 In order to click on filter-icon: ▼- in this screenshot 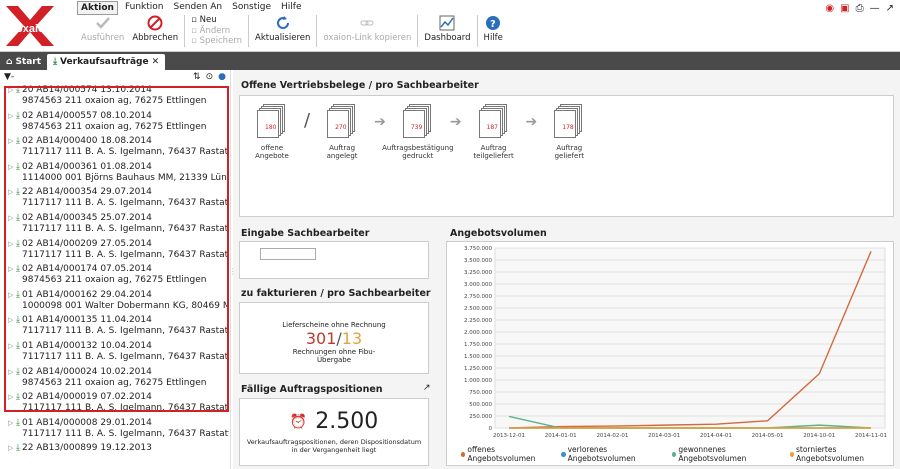, I will do `click(9, 77)`.